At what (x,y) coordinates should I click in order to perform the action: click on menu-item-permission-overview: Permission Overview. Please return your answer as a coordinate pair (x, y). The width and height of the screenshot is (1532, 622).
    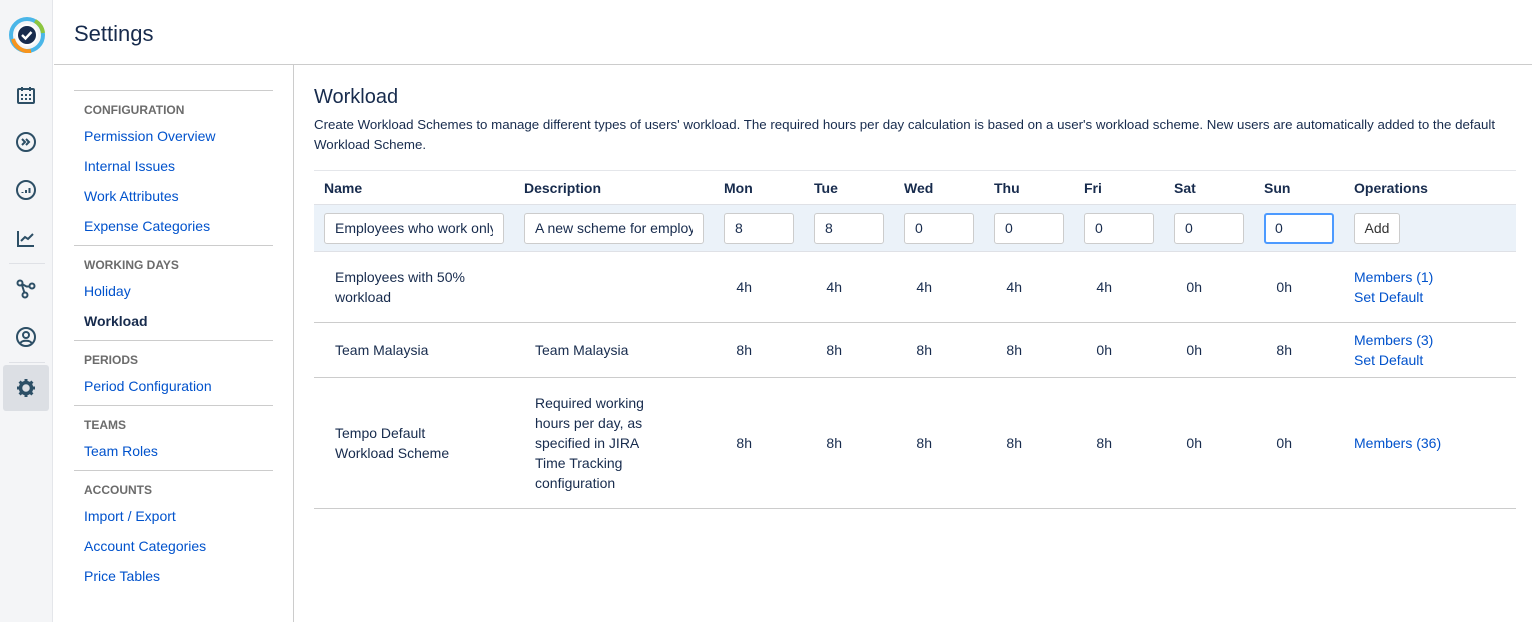
    Looking at the image, I should click on (150, 136).